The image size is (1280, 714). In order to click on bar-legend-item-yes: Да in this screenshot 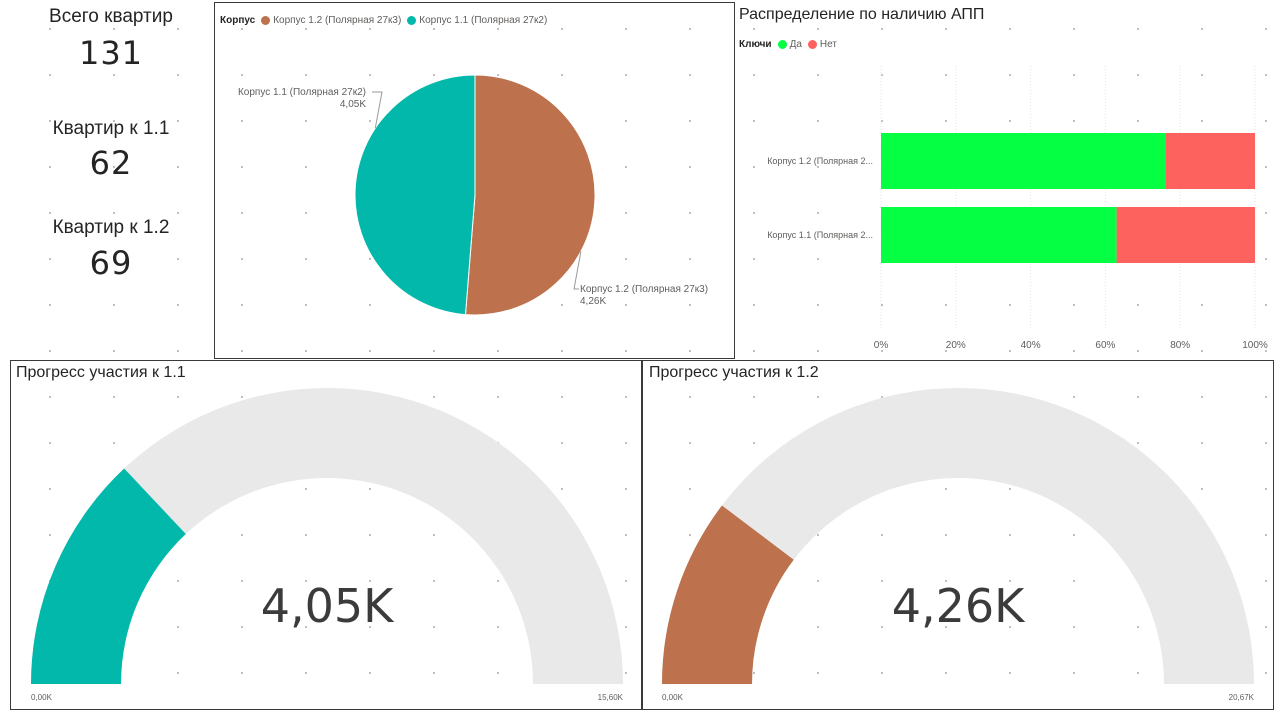, I will do `click(789, 44)`.